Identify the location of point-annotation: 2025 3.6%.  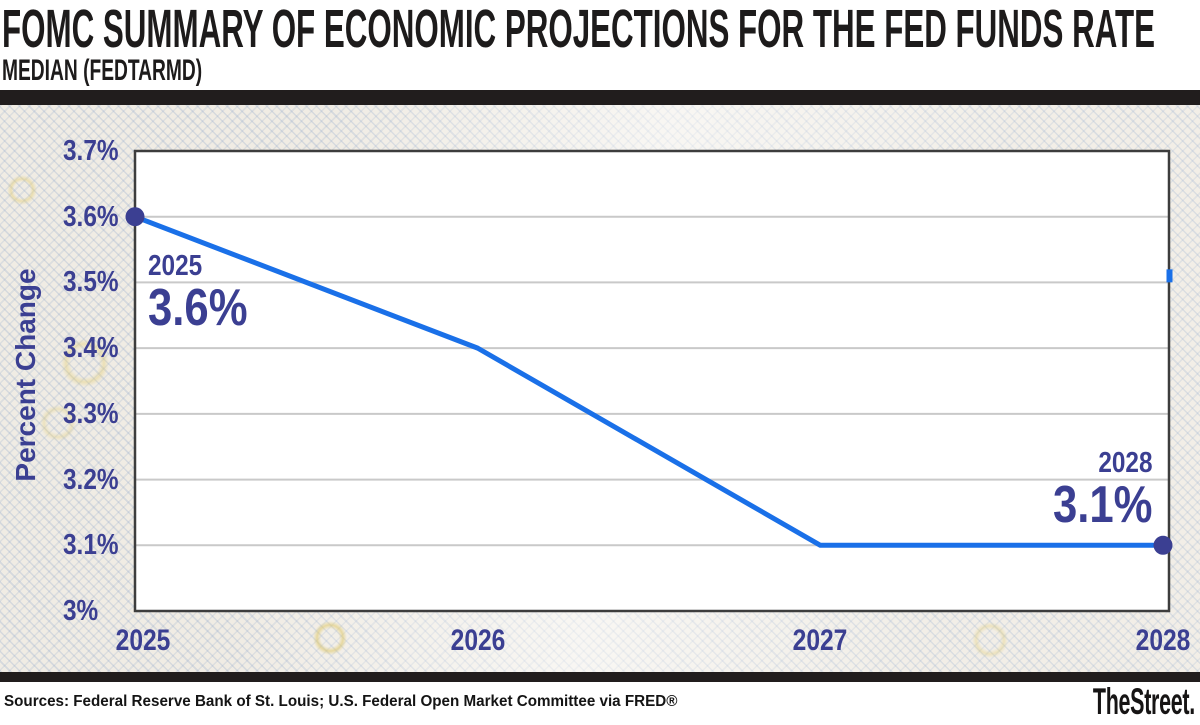
(198, 293).